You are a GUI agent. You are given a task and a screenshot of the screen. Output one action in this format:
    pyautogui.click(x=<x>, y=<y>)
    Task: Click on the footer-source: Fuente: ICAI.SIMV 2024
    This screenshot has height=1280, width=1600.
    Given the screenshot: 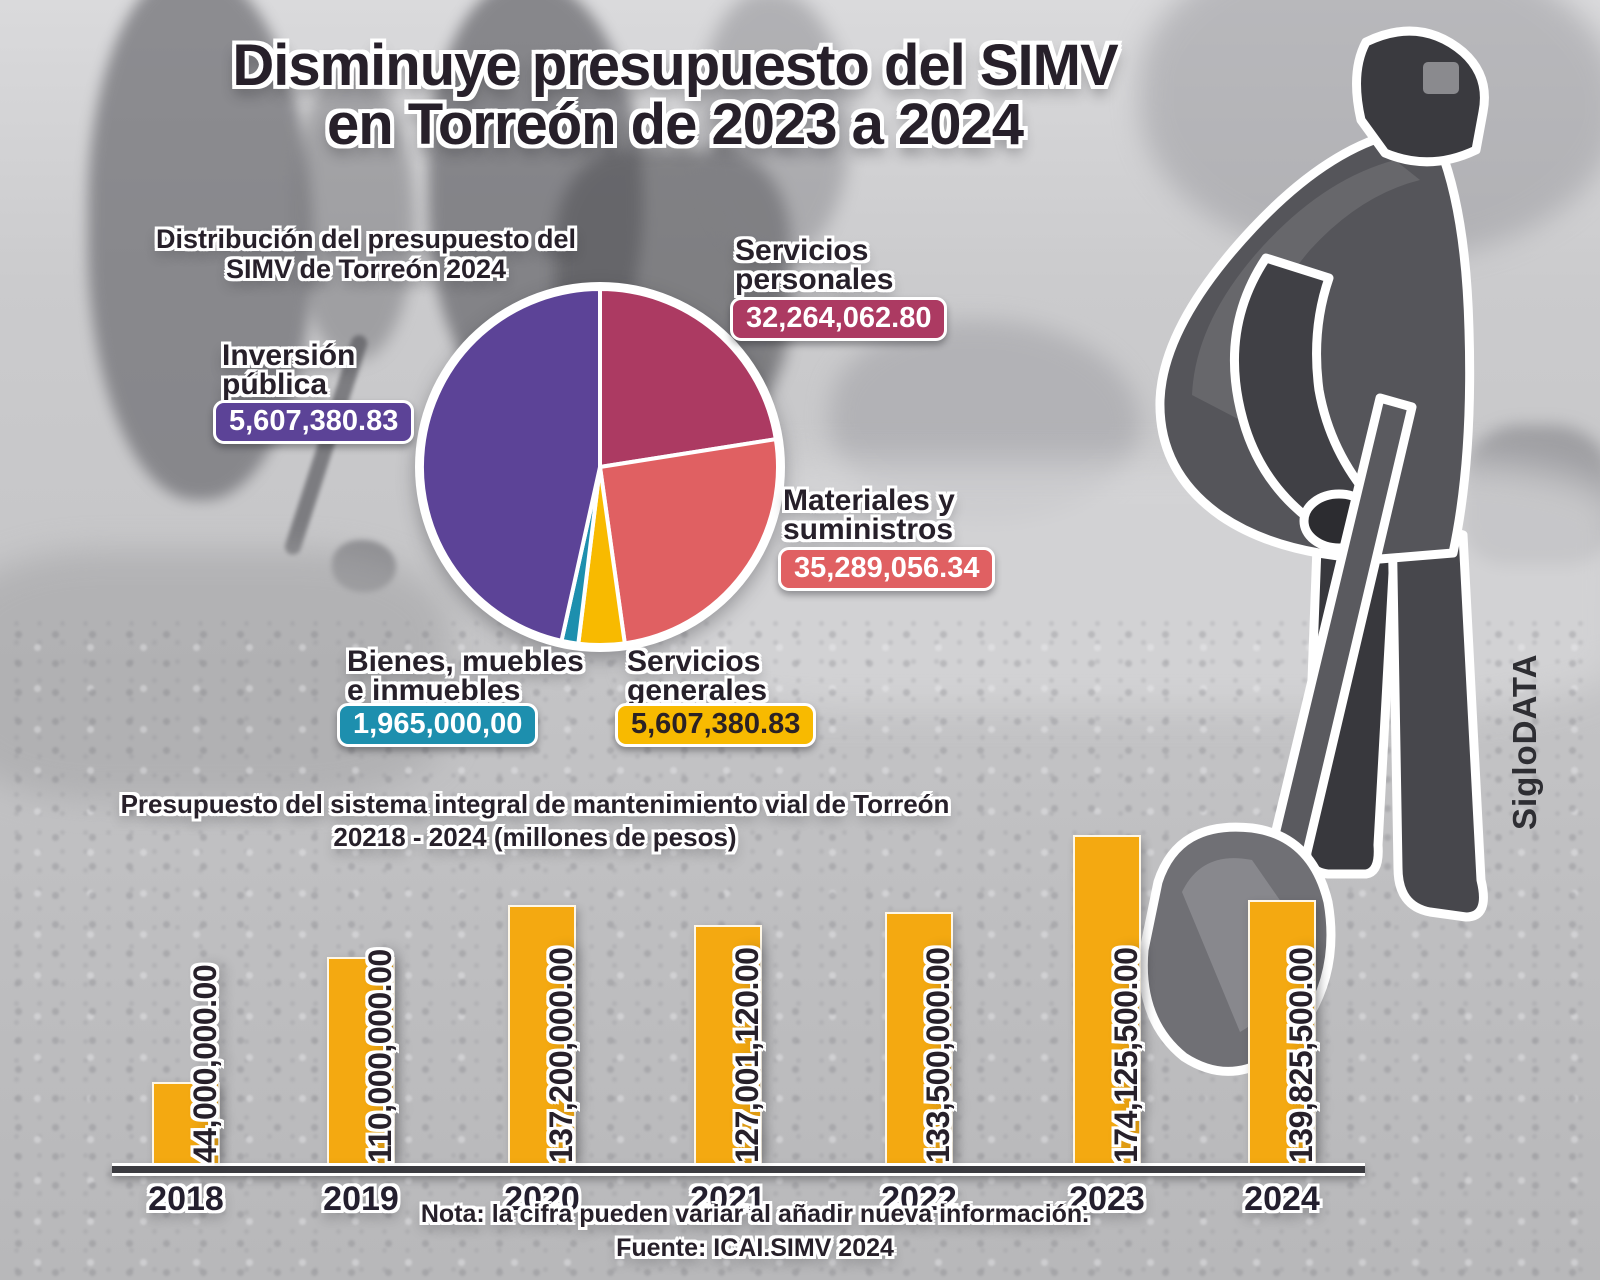 What is the action you would take?
    pyautogui.click(x=755, y=1247)
    